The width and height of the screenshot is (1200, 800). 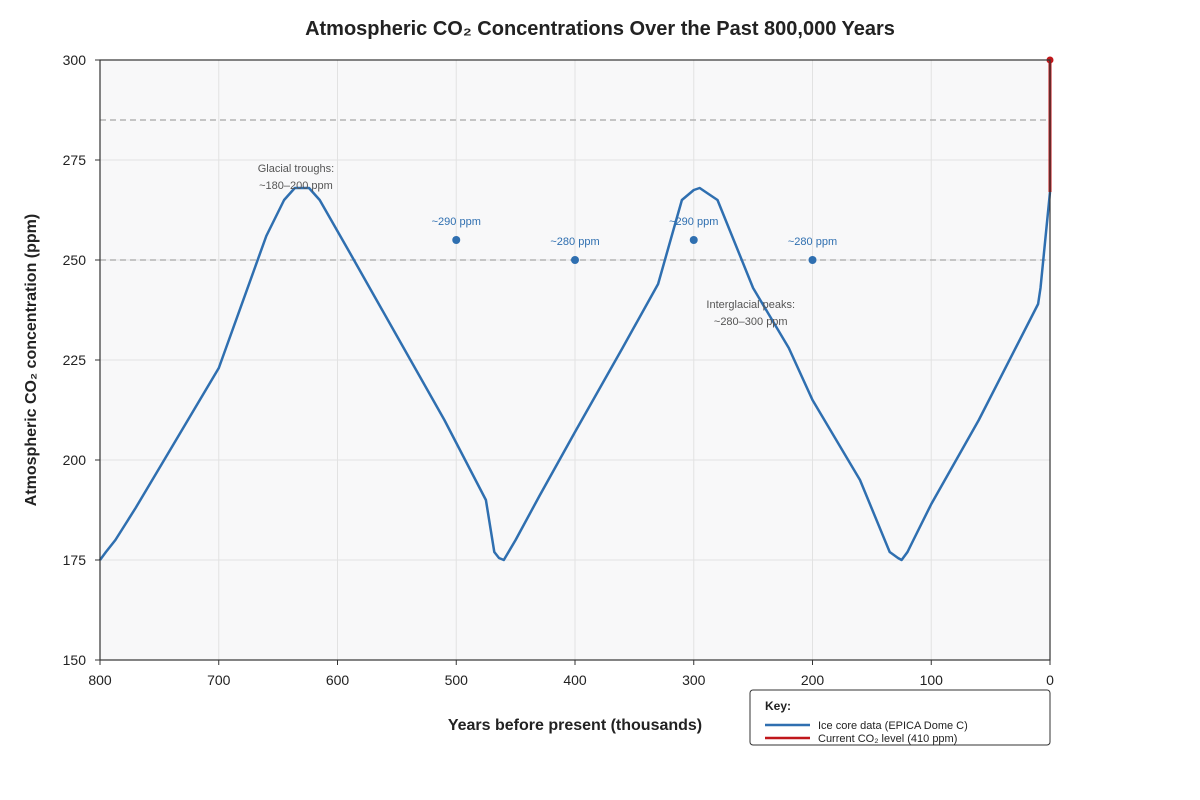 What do you see at coordinates (296, 169) in the screenshot?
I see `annotation-text: Glacial troughs:` at bounding box center [296, 169].